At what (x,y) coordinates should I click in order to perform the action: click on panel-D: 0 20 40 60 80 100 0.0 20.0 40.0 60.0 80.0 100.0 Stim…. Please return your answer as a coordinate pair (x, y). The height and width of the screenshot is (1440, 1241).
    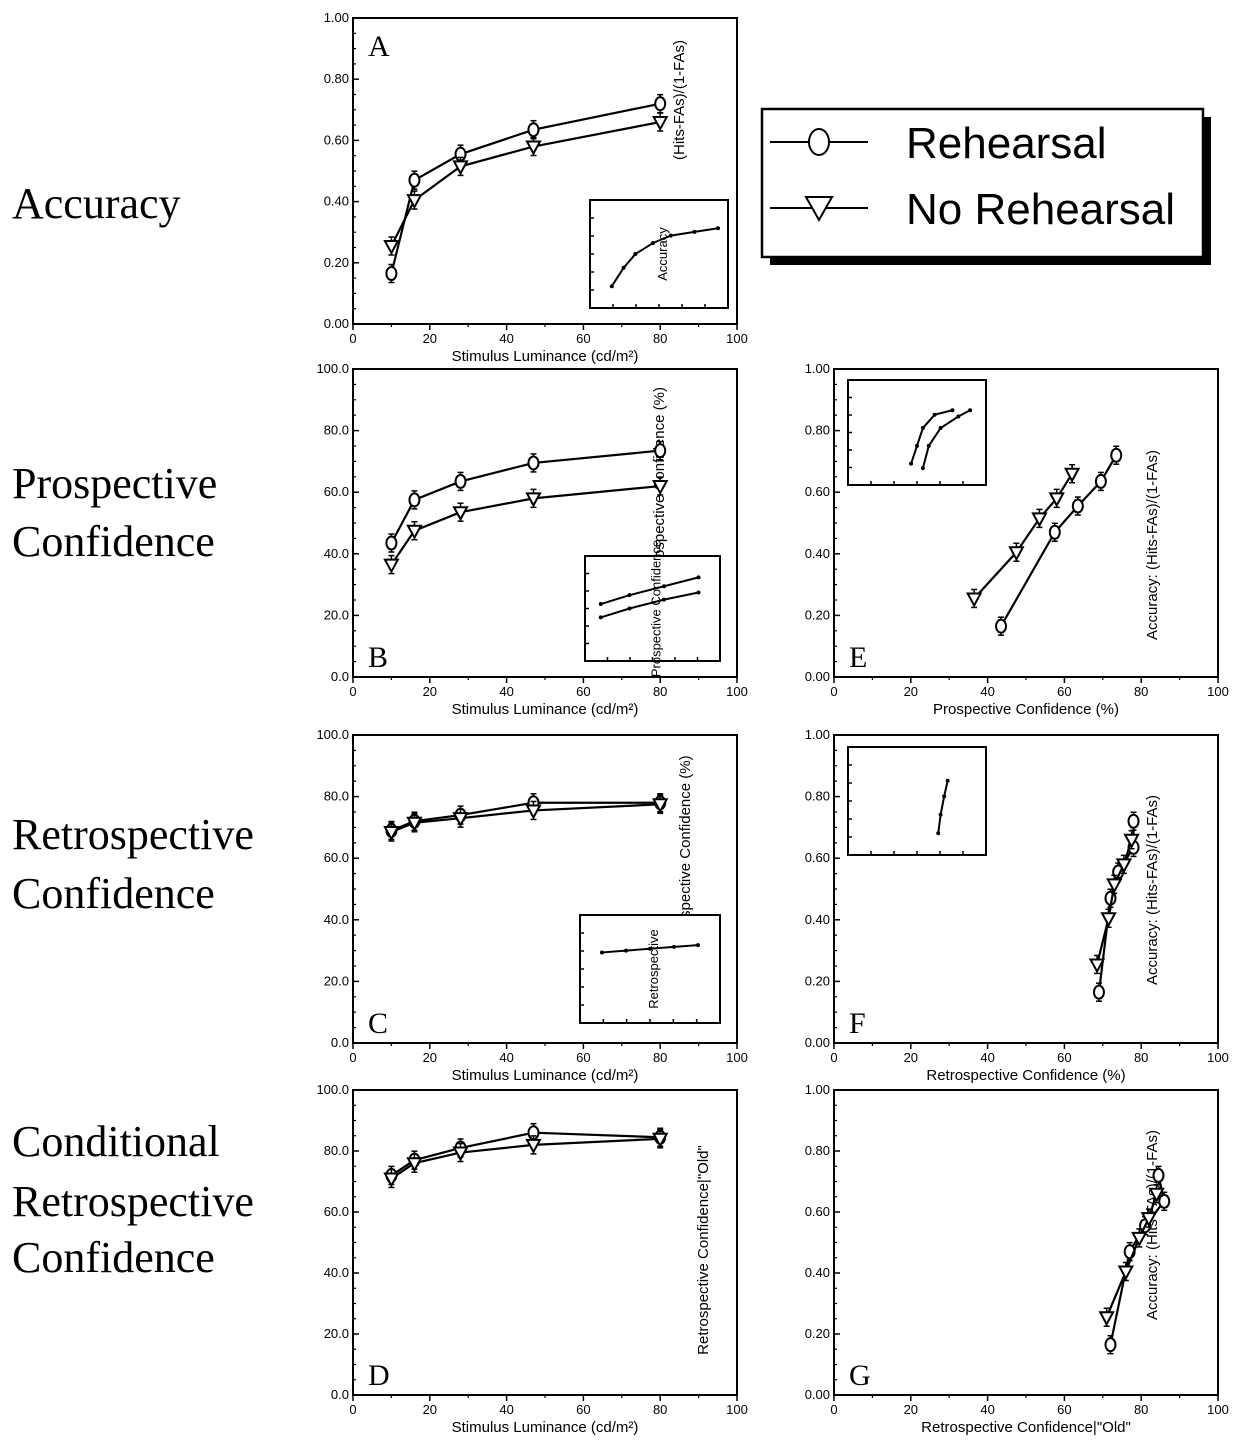
    Looking at the image, I should click on (531, 1259).